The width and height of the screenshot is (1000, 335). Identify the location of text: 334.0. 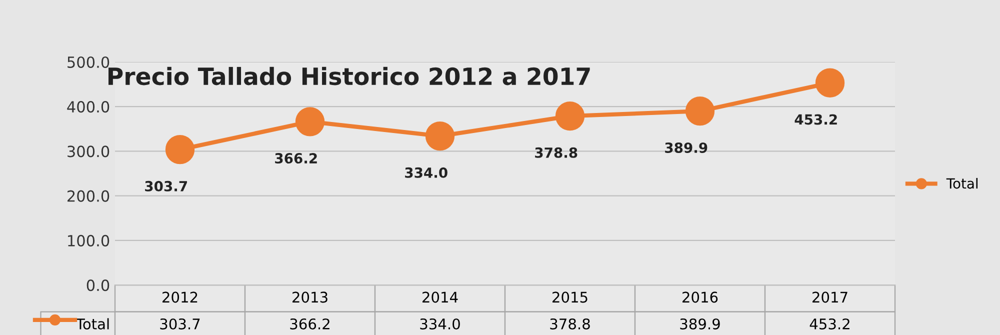
(426, 172).